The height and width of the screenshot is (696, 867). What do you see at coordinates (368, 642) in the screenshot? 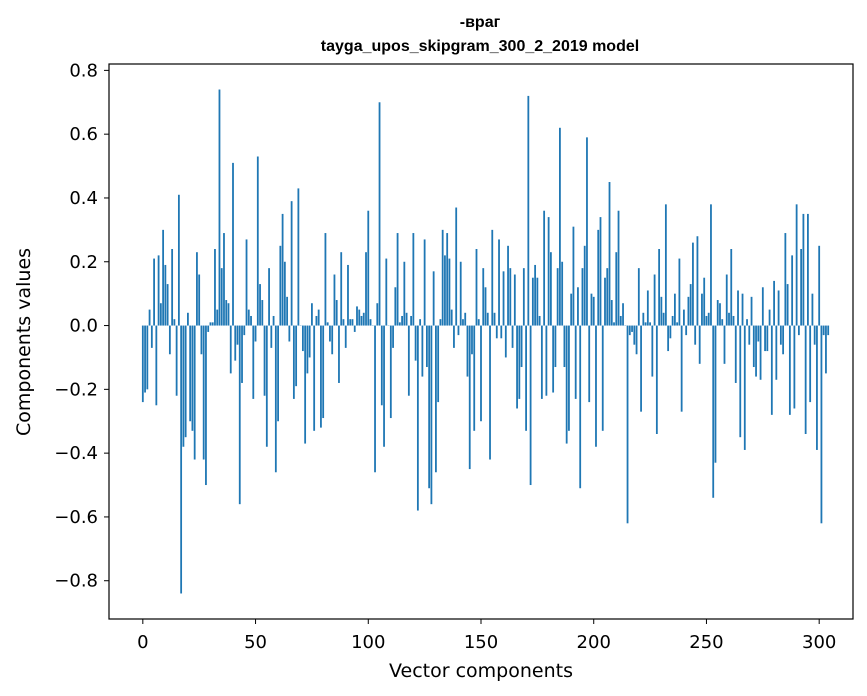
I see `x-tick-label: 100` at bounding box center [368, 642].